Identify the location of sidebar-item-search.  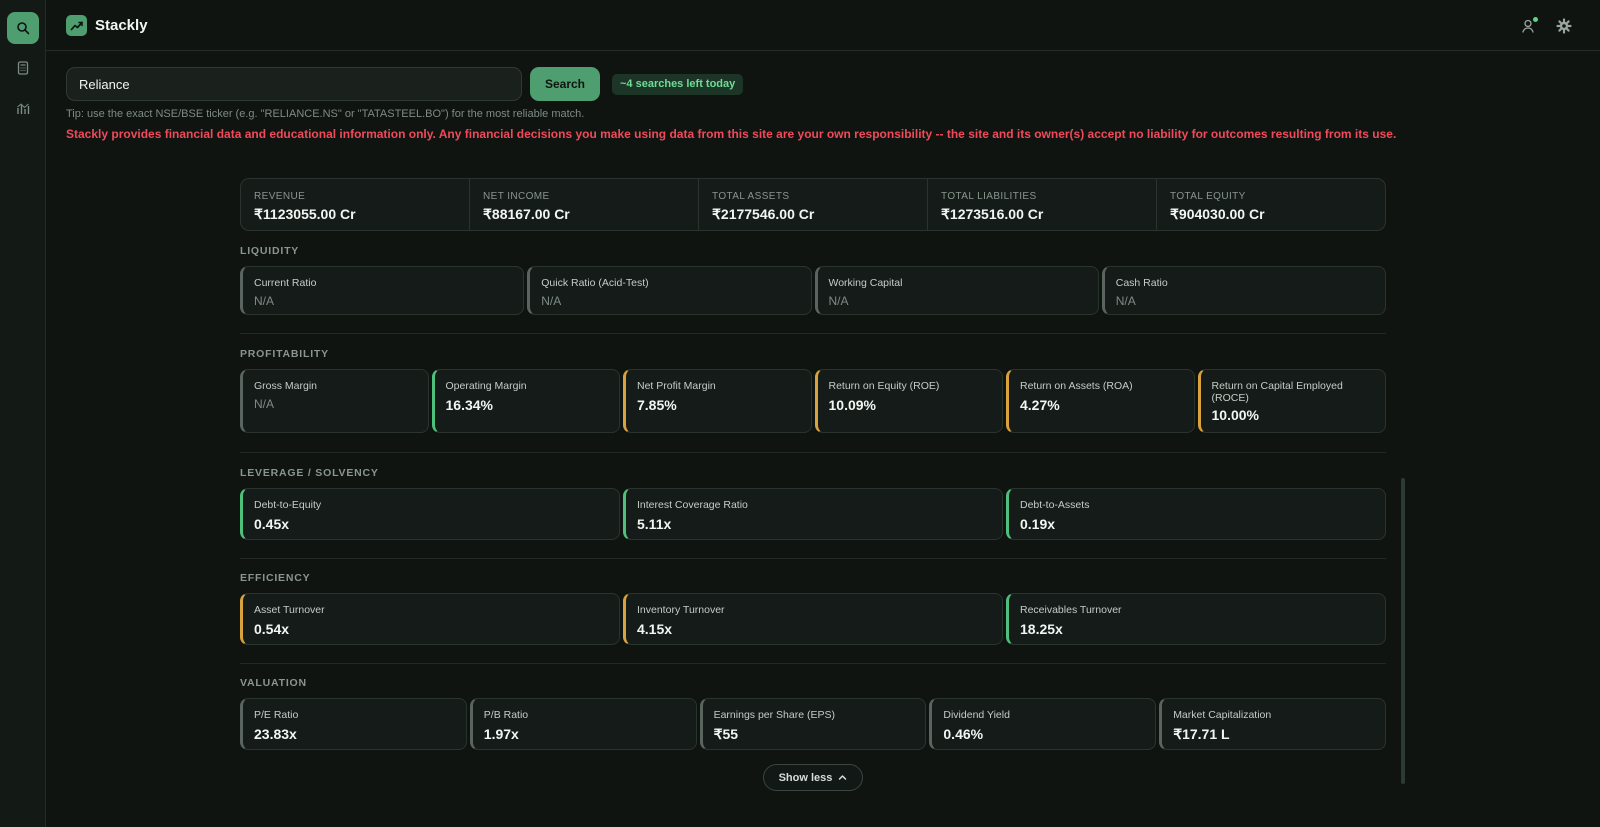
(23, 28).